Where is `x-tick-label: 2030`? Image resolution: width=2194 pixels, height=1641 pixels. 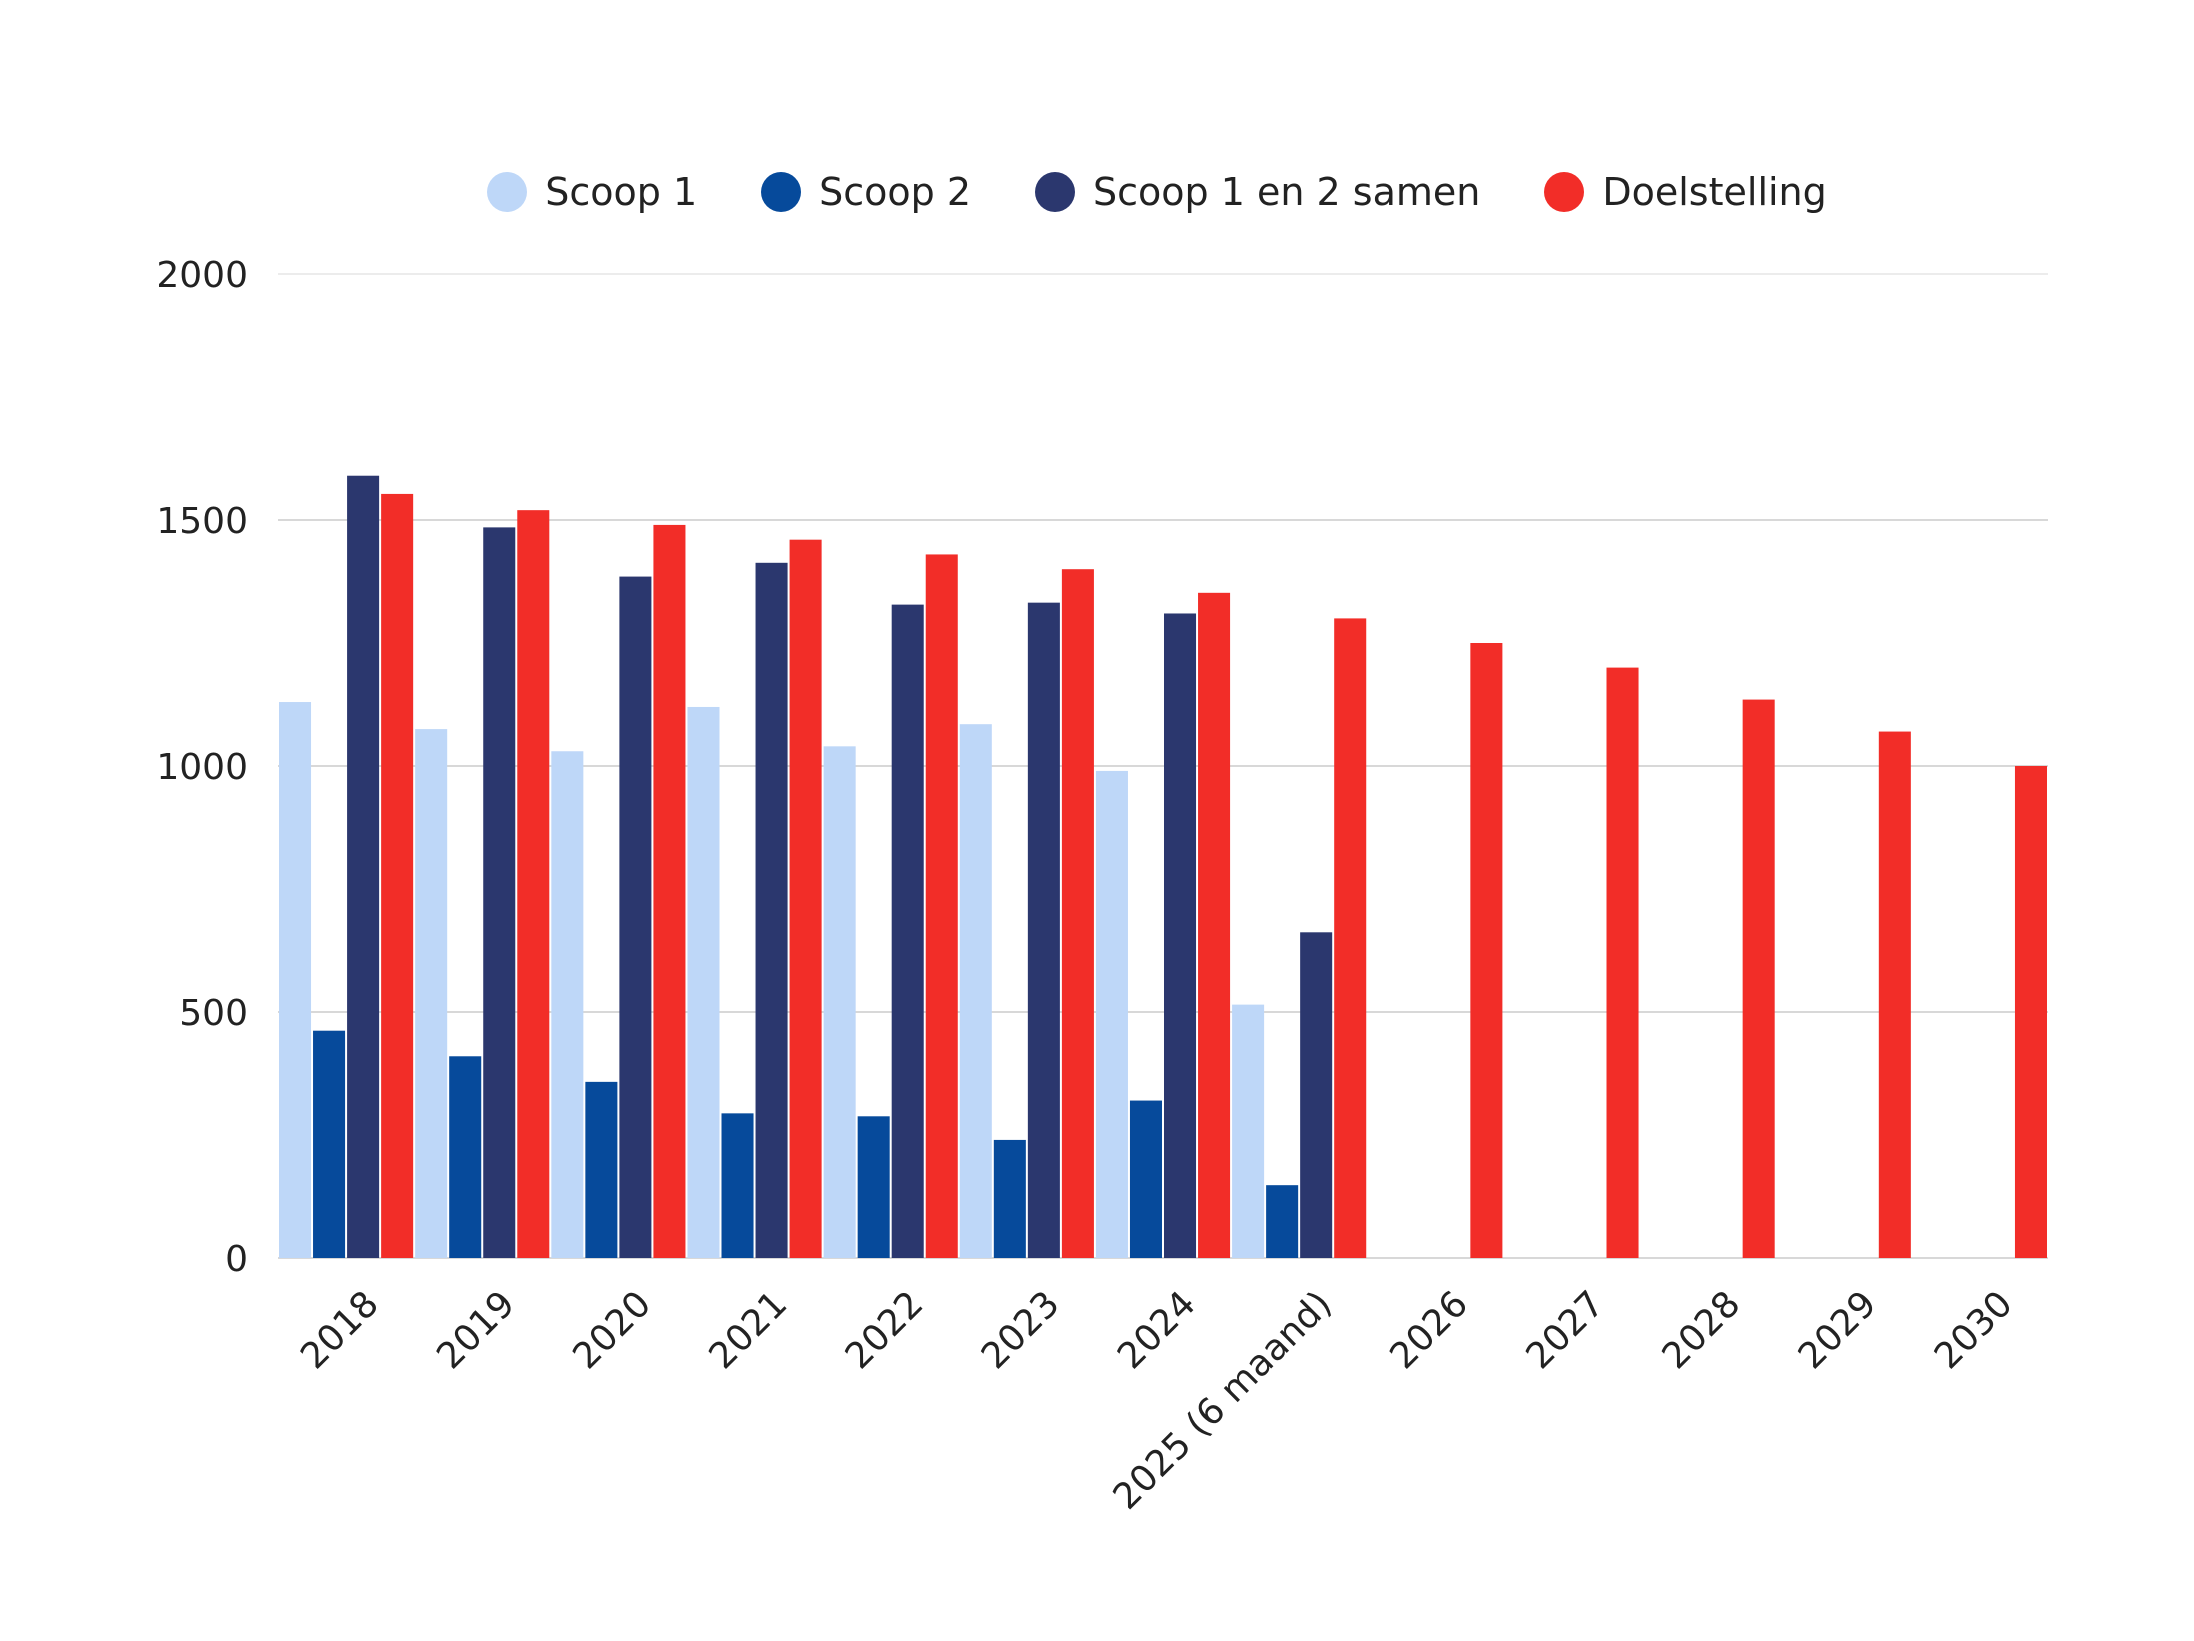 x-tick-label: 2030 is located at coordinates (1974, 1330).